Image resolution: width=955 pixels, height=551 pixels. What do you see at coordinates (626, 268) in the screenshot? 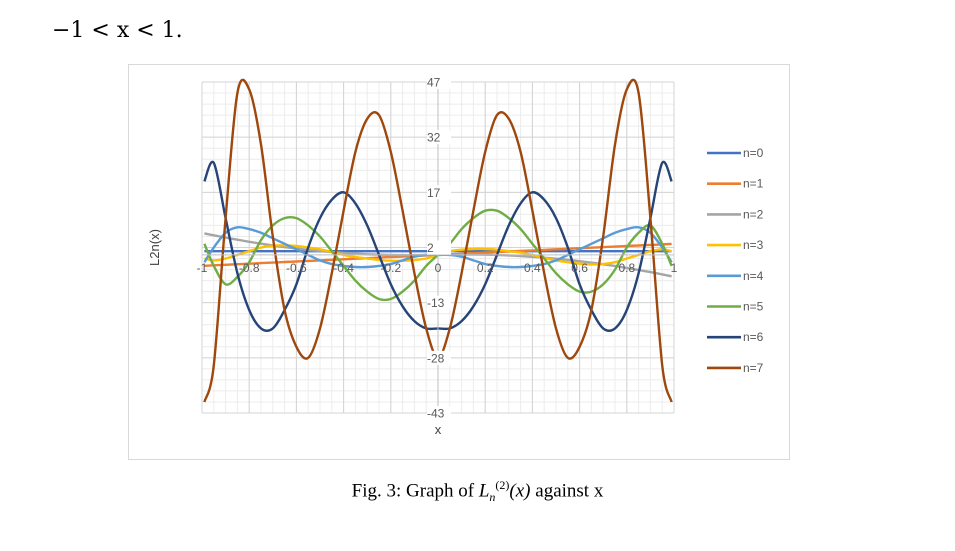
I see `x-tick-label: 0.8` at bounding box center [626, 268].